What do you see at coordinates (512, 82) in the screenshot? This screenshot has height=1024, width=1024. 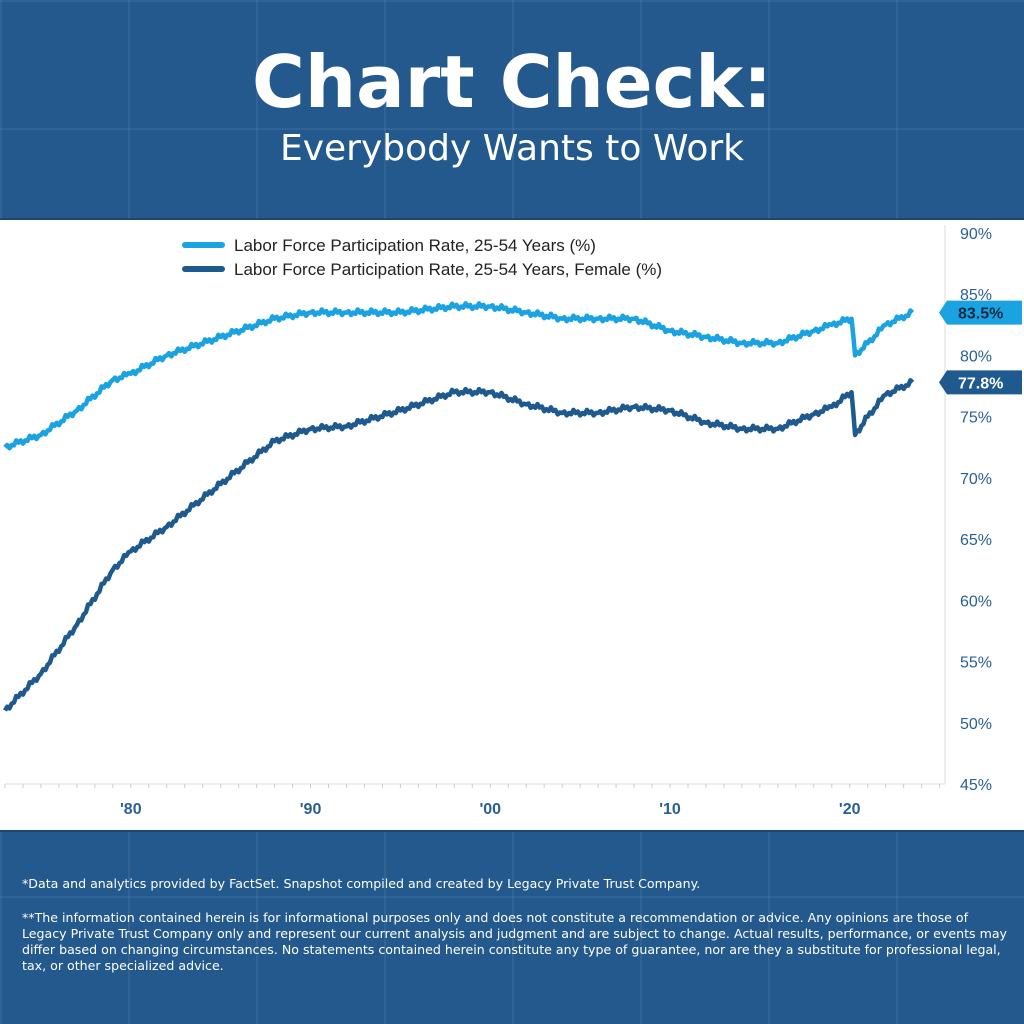 I see `page-title: Chart Check:` at bounding box center [512, 82].